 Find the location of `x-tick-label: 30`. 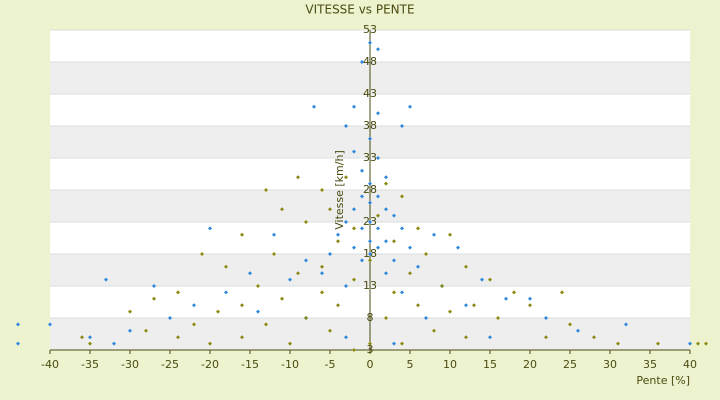

x-tick-label: 30 is located at coordinates (610, 364).